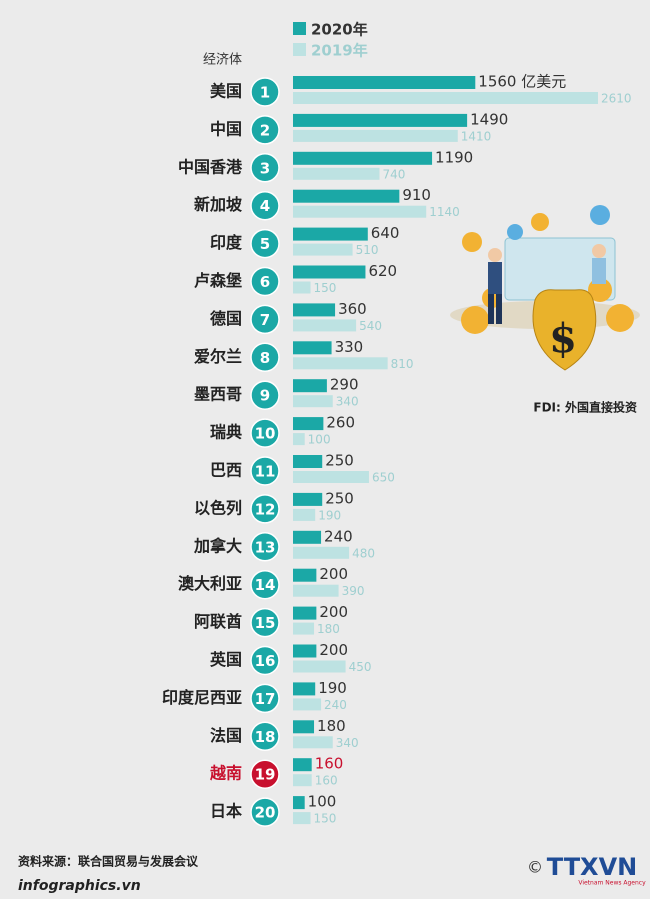 The height and width of the screenshot is (899, 650). I want to click on value-label: 540, so click(370, 326).